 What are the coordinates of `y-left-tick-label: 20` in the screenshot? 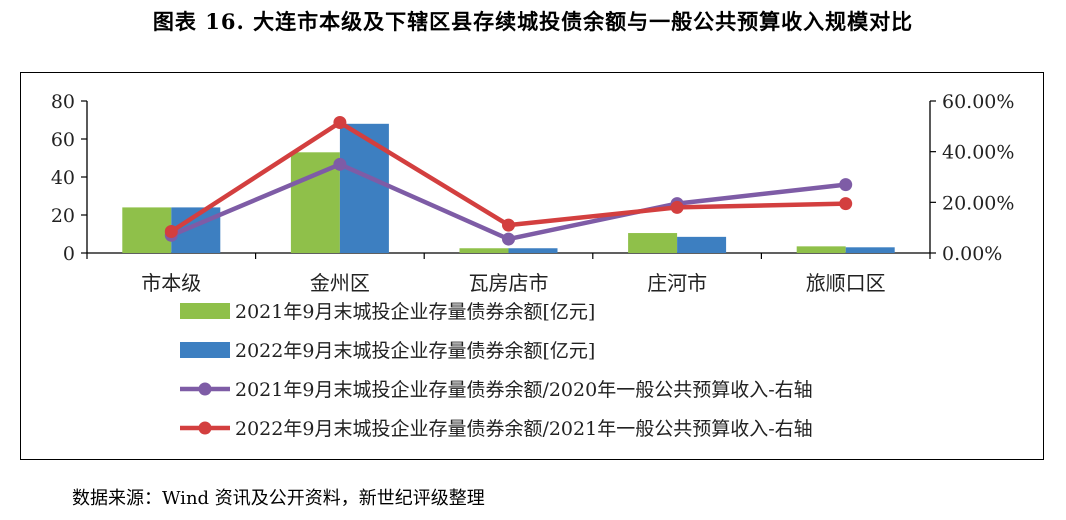 It's located at (63, 216).